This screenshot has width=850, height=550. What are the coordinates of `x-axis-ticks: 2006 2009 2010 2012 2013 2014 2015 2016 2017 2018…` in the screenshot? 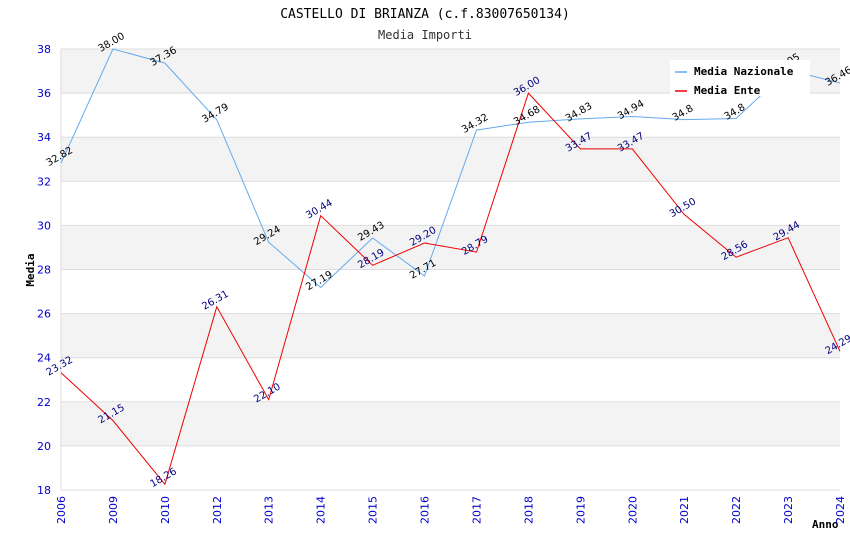 It's located at (451, 510).